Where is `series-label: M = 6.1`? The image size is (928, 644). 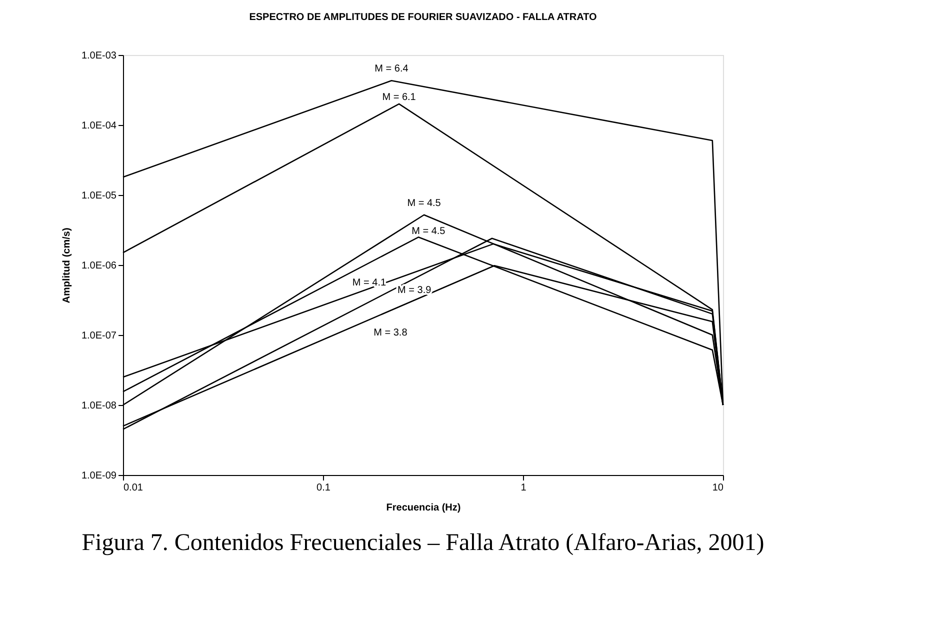
series-label: M = 6.1 is located at coordinates (399, 97).